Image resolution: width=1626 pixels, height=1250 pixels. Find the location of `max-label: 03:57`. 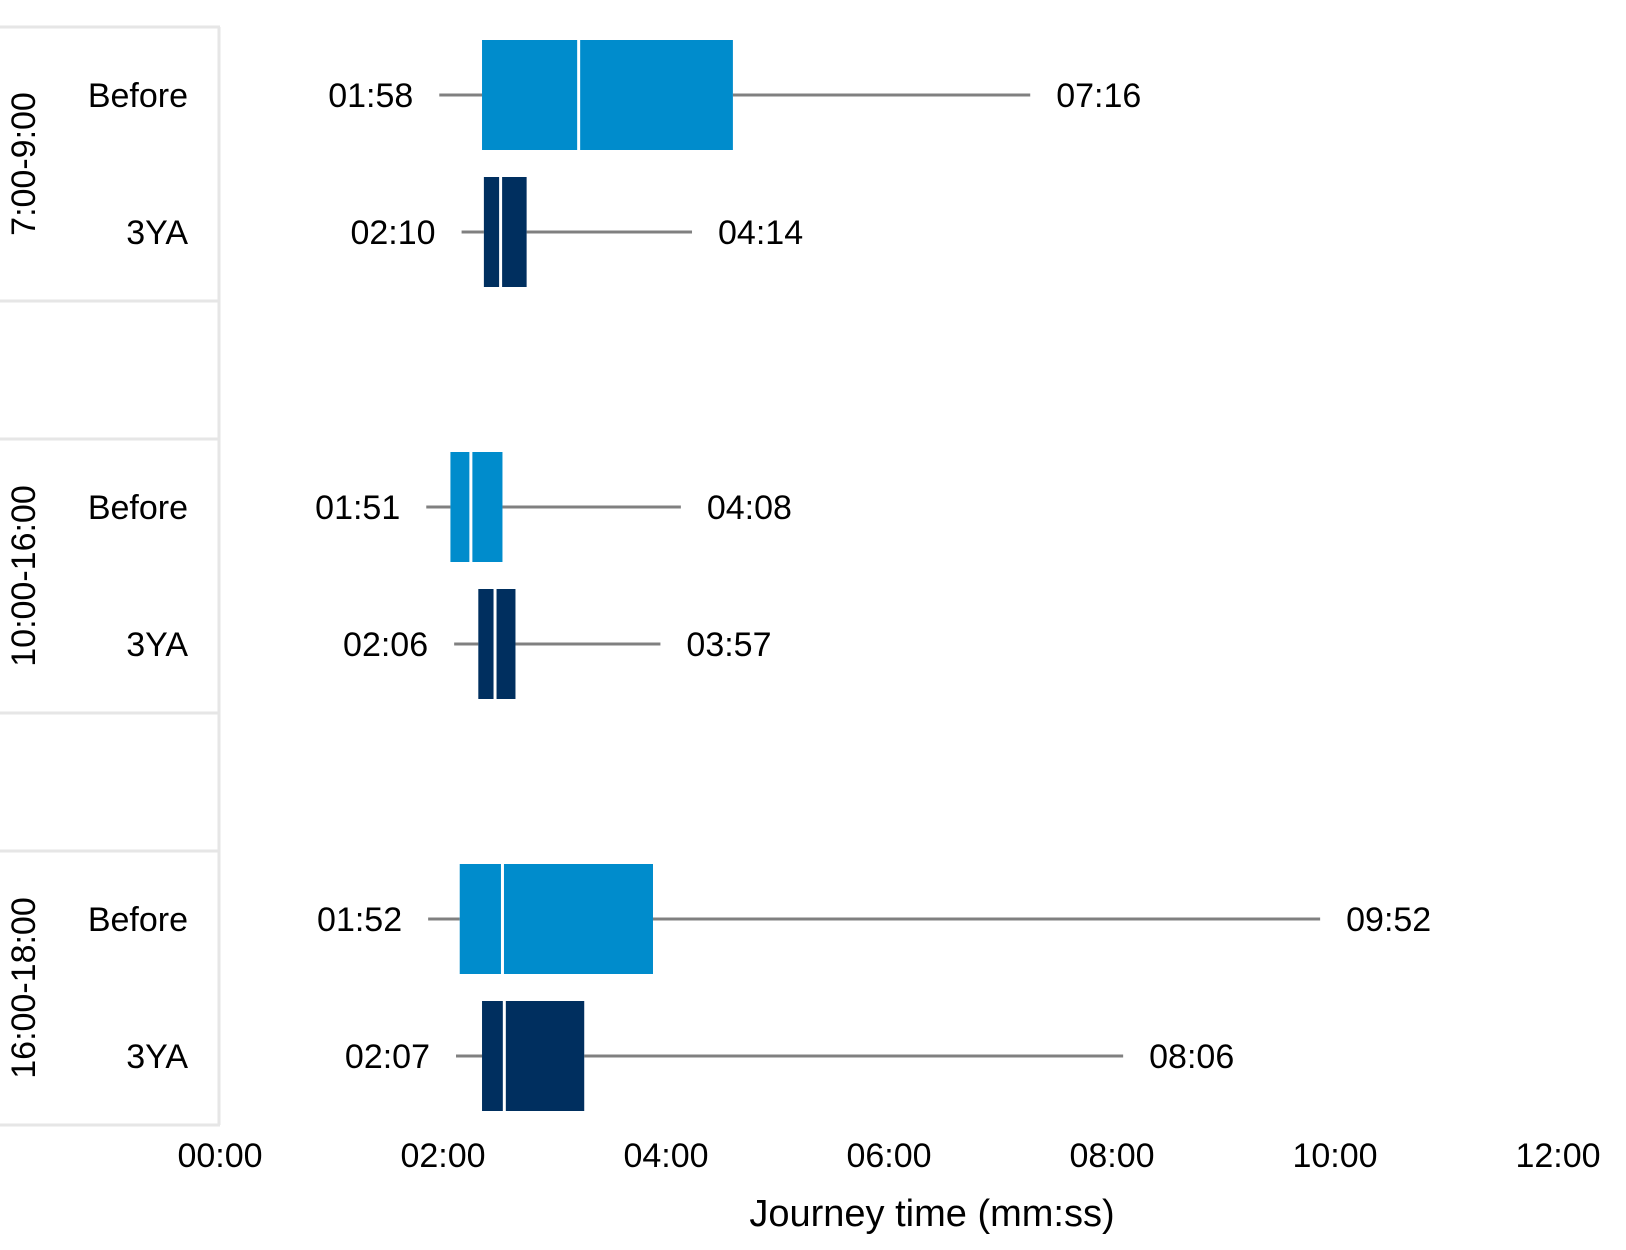

max-label: 03:57 is located at coordinates (728, 645).